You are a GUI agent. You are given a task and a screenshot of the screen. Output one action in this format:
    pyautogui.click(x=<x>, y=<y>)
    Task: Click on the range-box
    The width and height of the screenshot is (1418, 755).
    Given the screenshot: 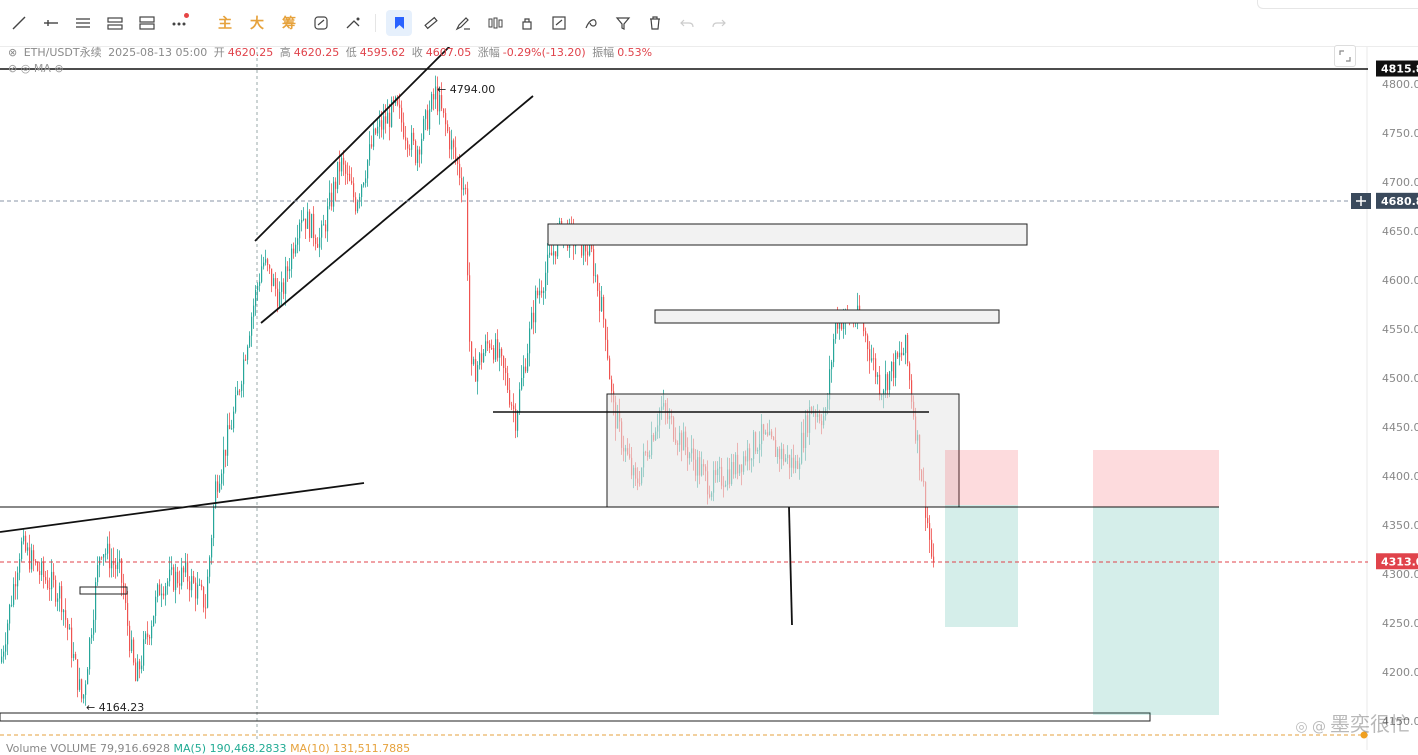 What is the action you would take?
    pyautogui.click(x=783, y=450)
    